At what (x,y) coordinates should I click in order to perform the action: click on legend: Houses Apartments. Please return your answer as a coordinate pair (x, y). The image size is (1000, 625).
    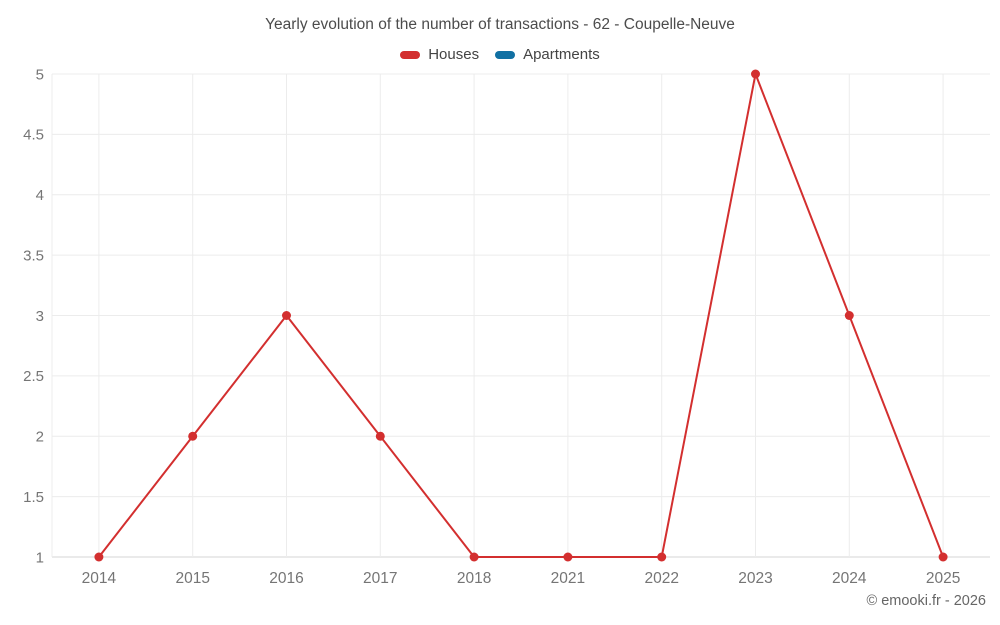
    Looking at the image, I should click on (500, 54).